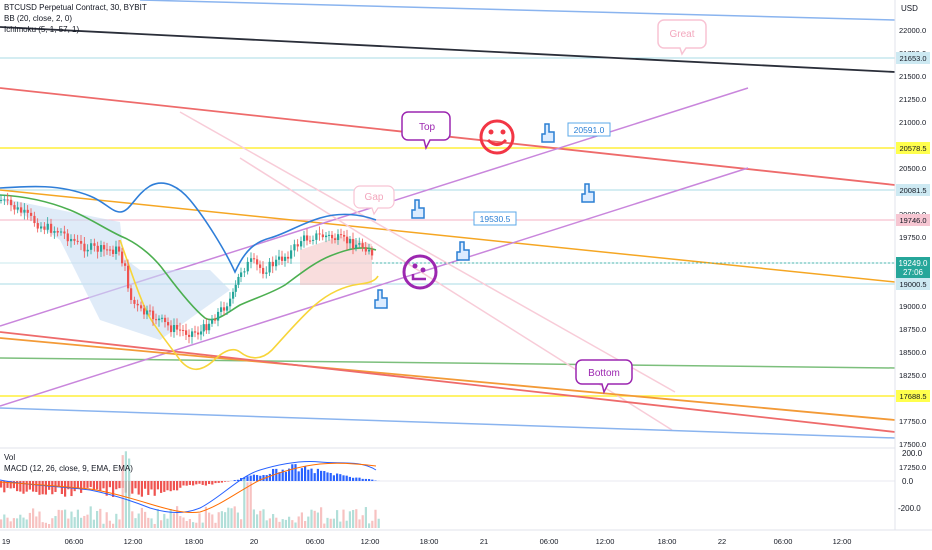 This screenshot has width=932, height=550. I want to click on macd-axis-tick: 200.0, so click(912, 453).